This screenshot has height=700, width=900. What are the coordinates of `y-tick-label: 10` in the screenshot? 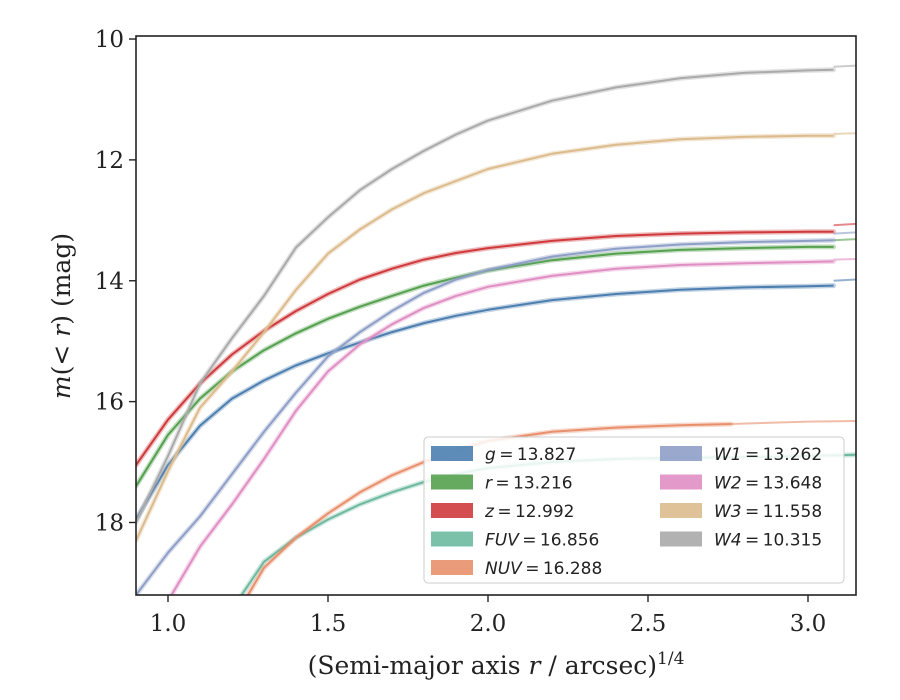 It's located at (109, 40).